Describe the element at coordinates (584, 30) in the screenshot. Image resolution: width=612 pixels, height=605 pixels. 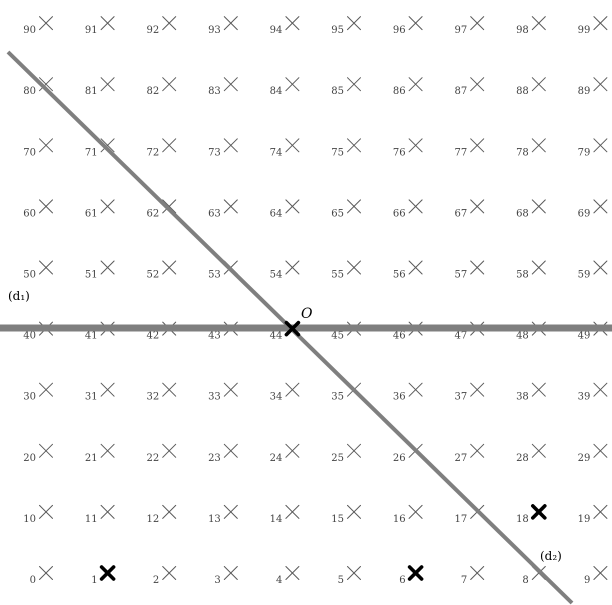
I see `grid-label-99: 99` at that location.